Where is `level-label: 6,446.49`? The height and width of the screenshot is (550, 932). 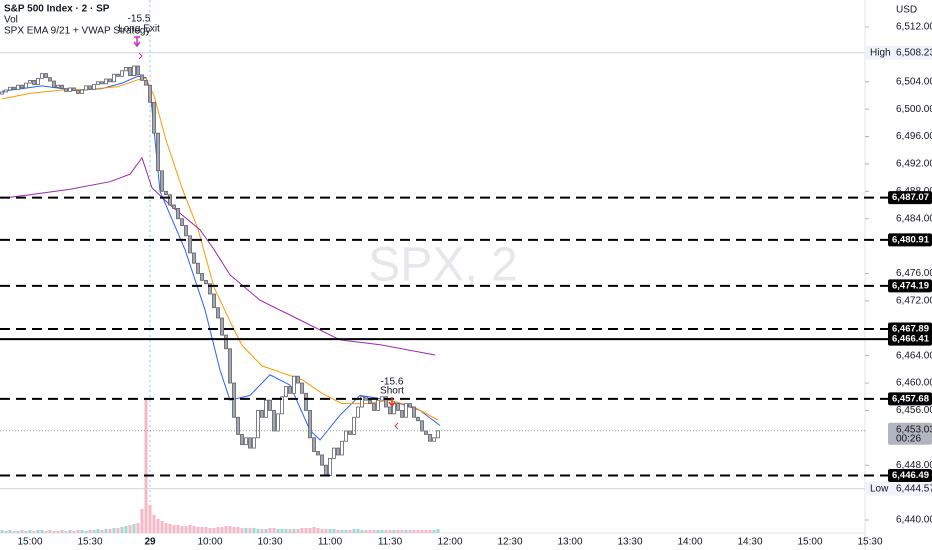
level-label: 6,446.49 is located at coordinates (910, 475).